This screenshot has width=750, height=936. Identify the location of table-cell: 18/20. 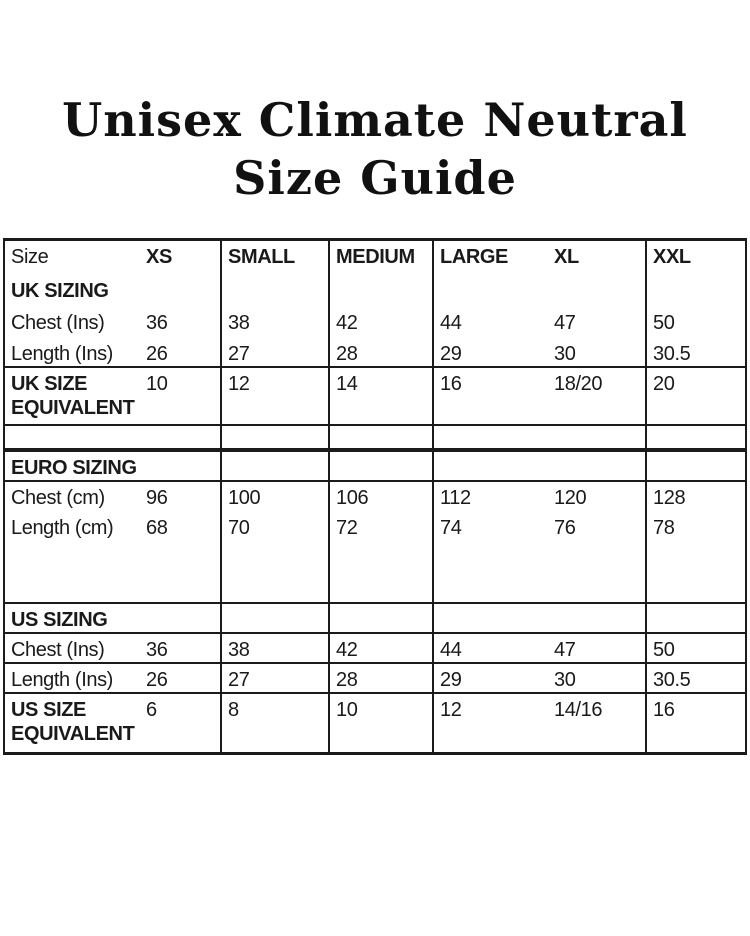
(597, 395).